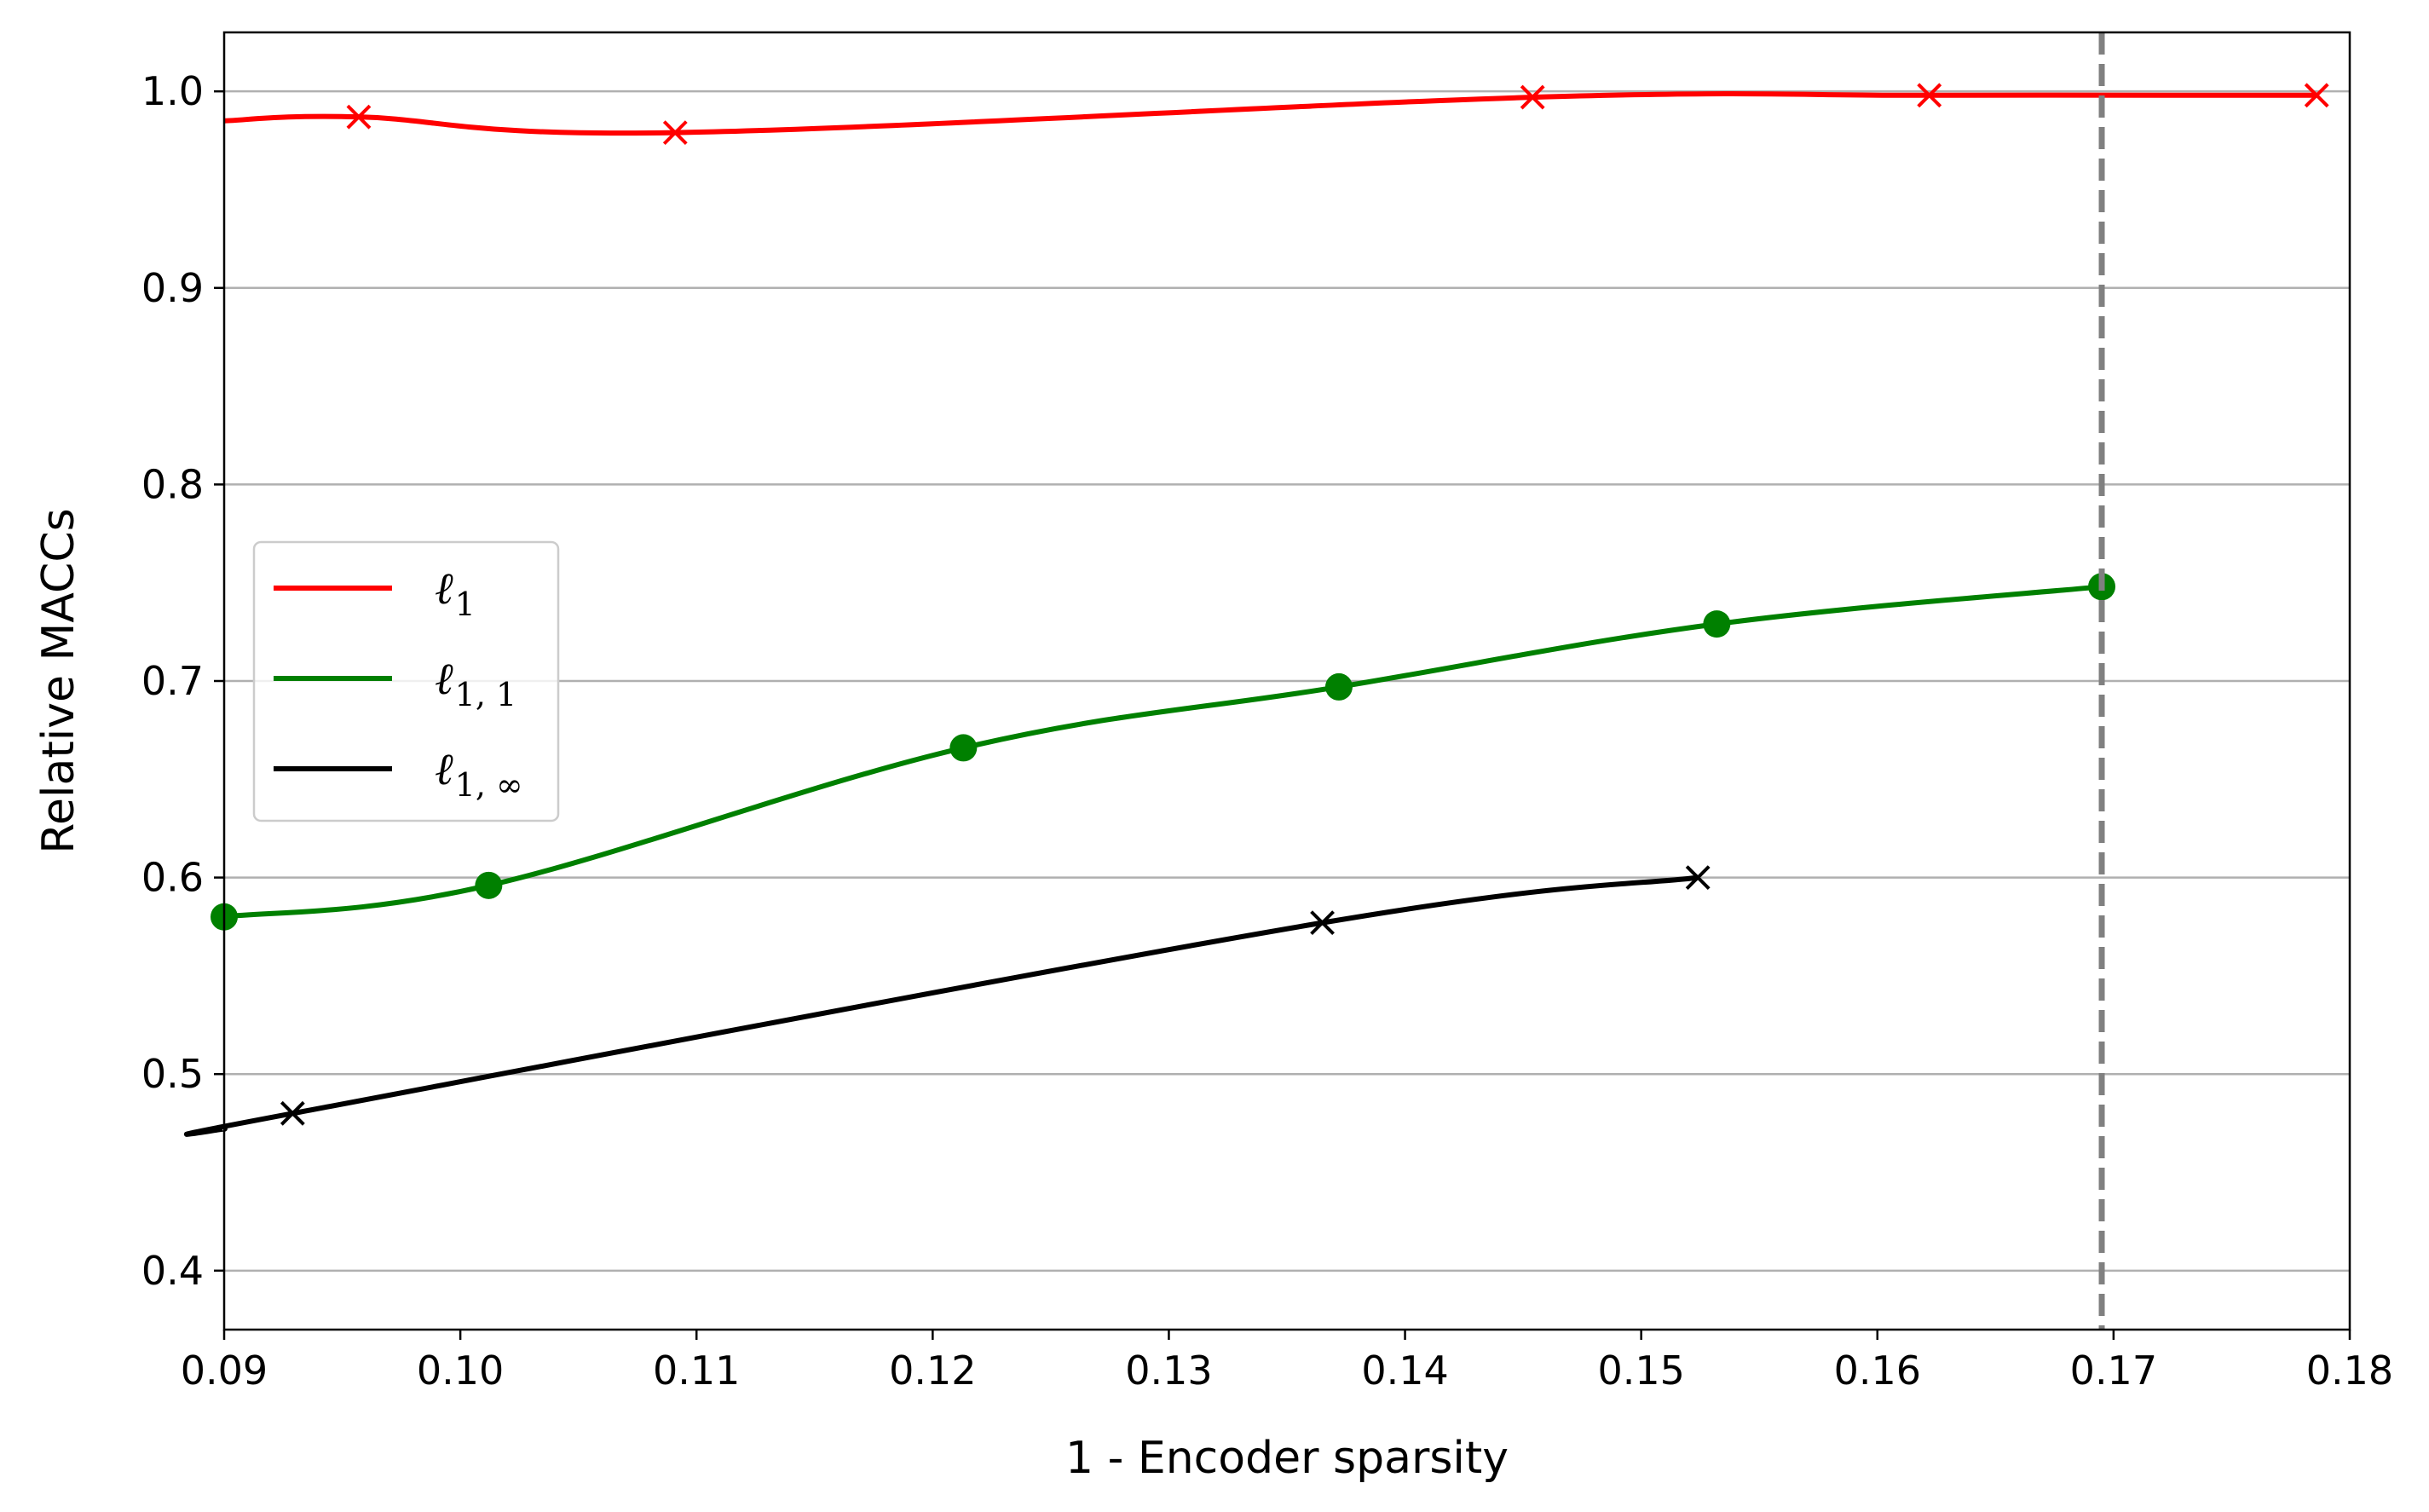  Describe the element at coordinates (172, 1074) in the screenshot. I see `y-tick-label: 0.5` at that location.